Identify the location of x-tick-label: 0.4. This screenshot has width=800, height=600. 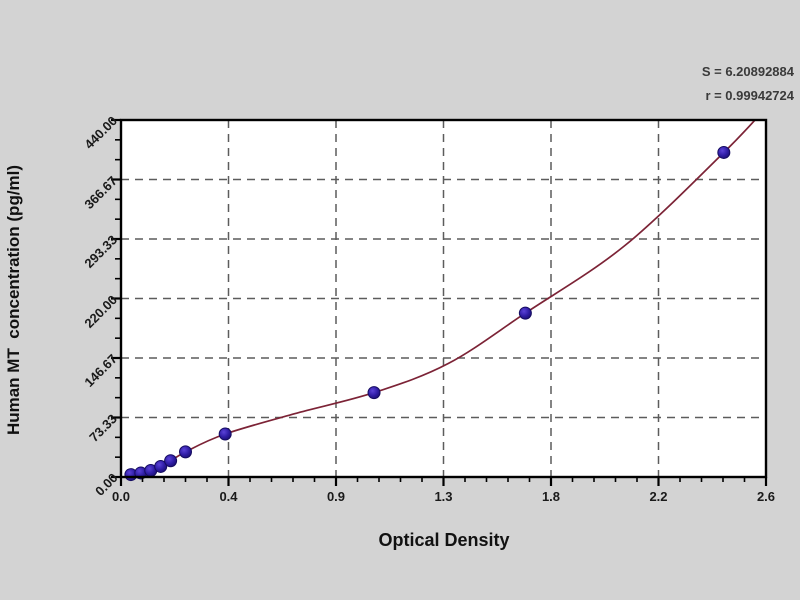
(228, 496).